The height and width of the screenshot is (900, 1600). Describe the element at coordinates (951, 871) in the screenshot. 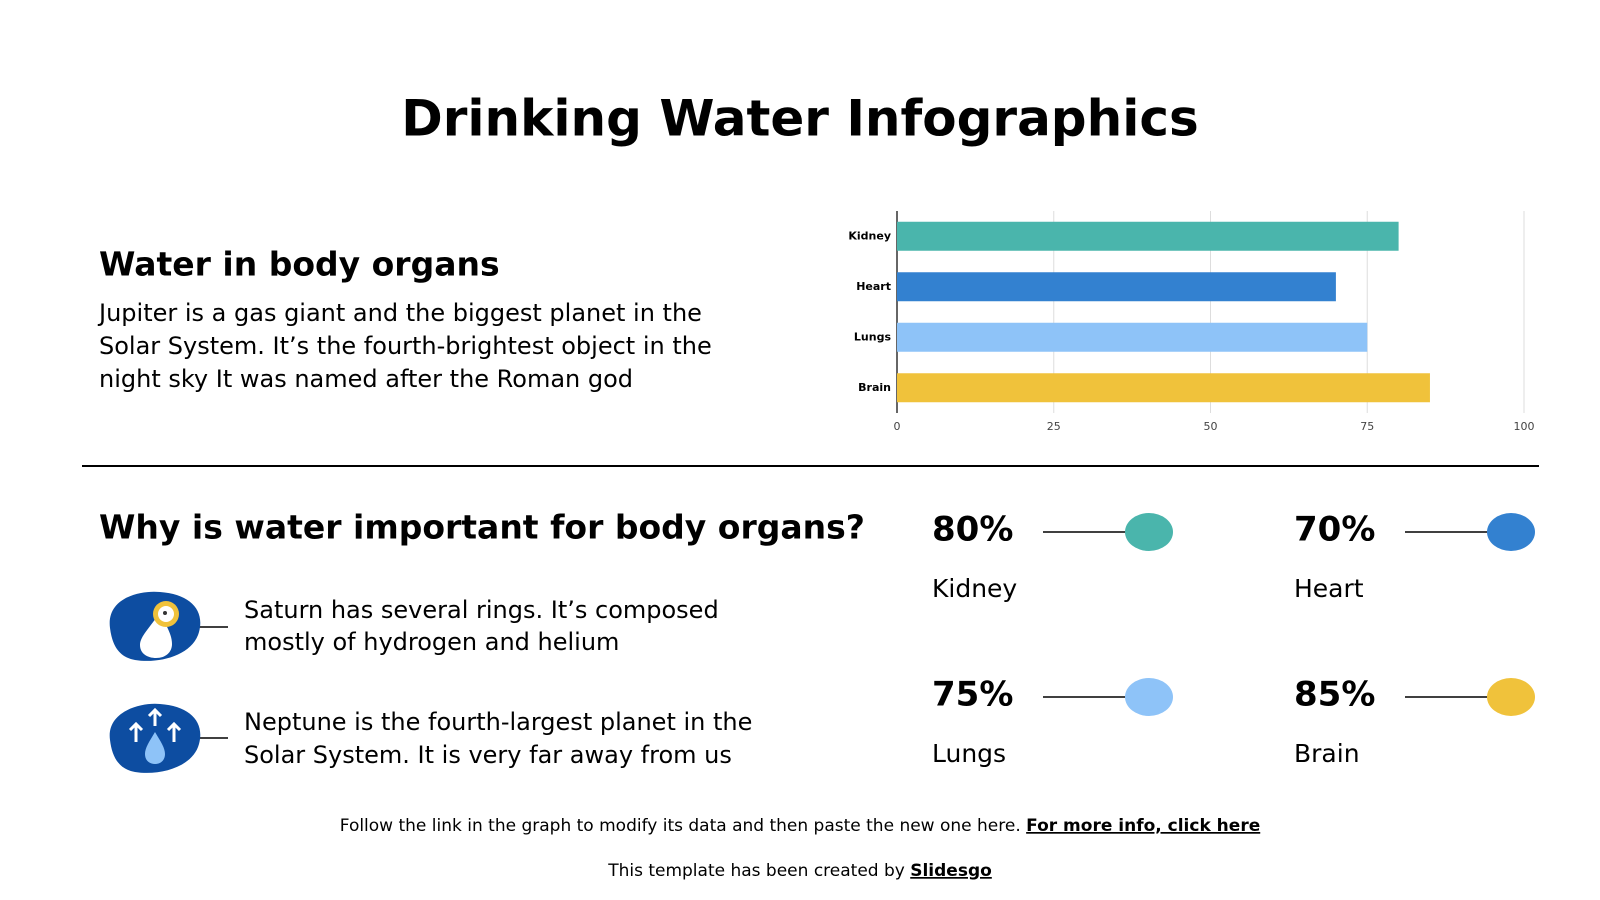

I see `credit-link: Slidesgo` at that location.